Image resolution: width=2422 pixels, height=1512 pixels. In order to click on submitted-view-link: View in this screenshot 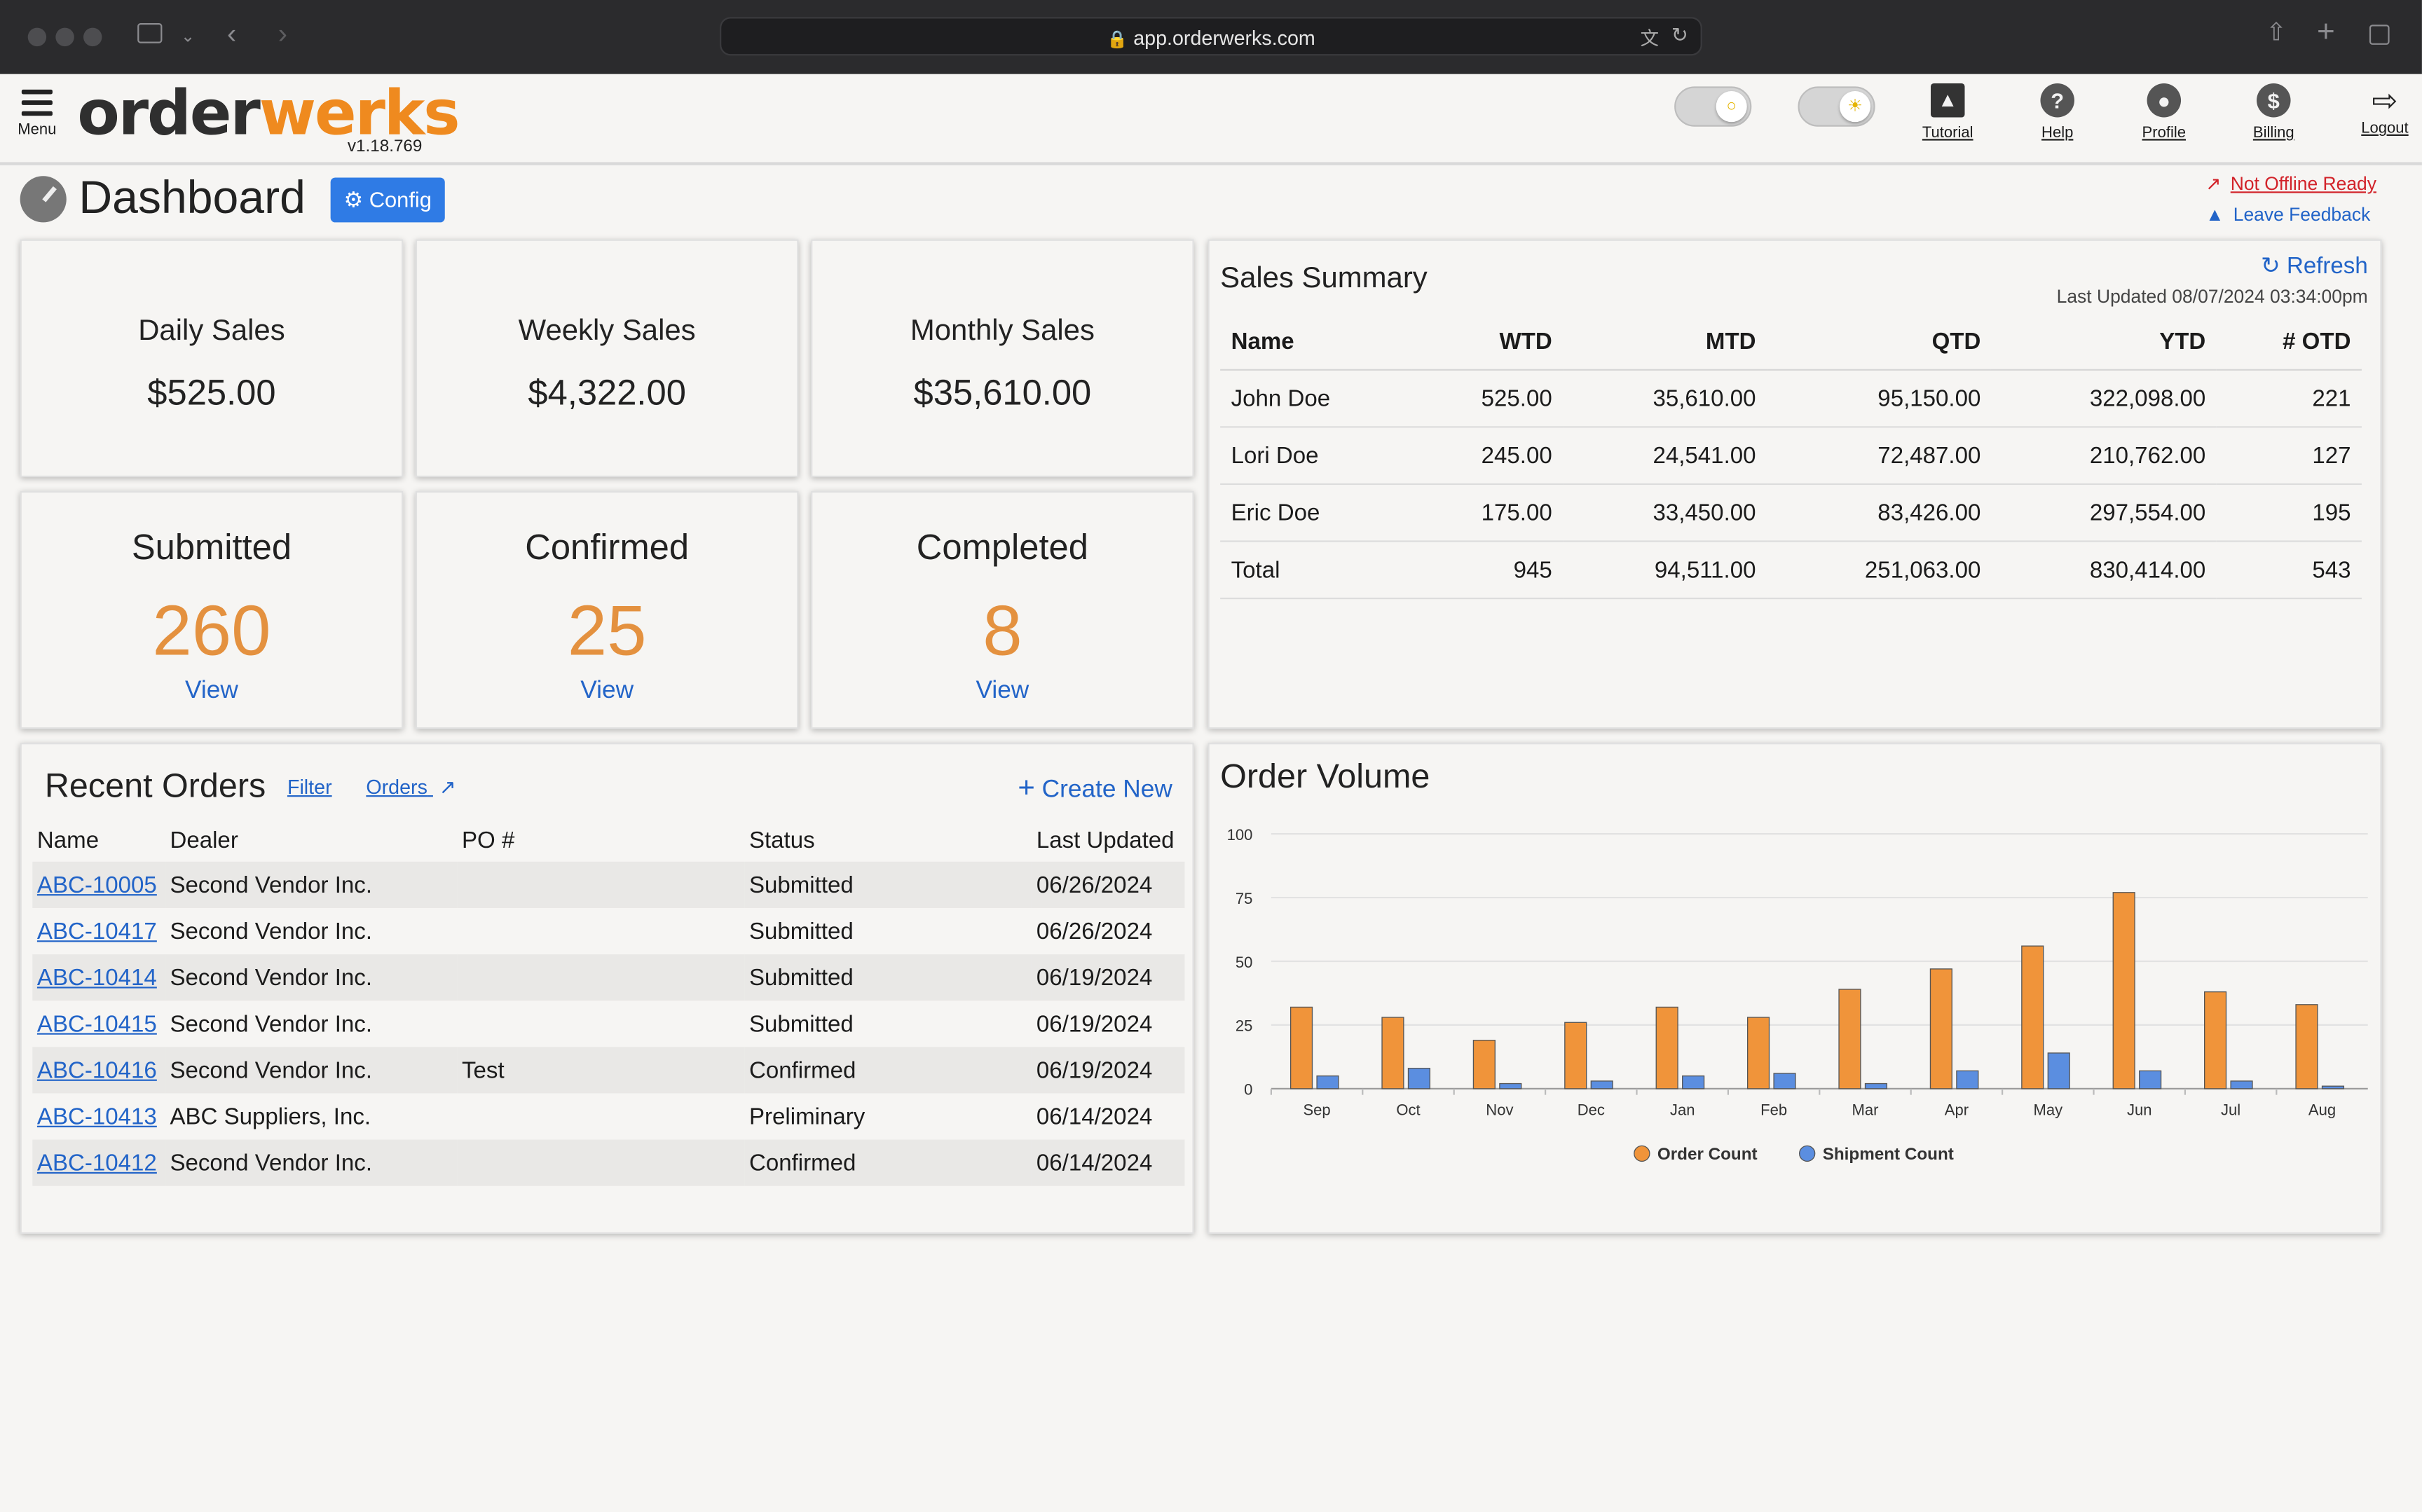, I will do `click(211, 691)`.